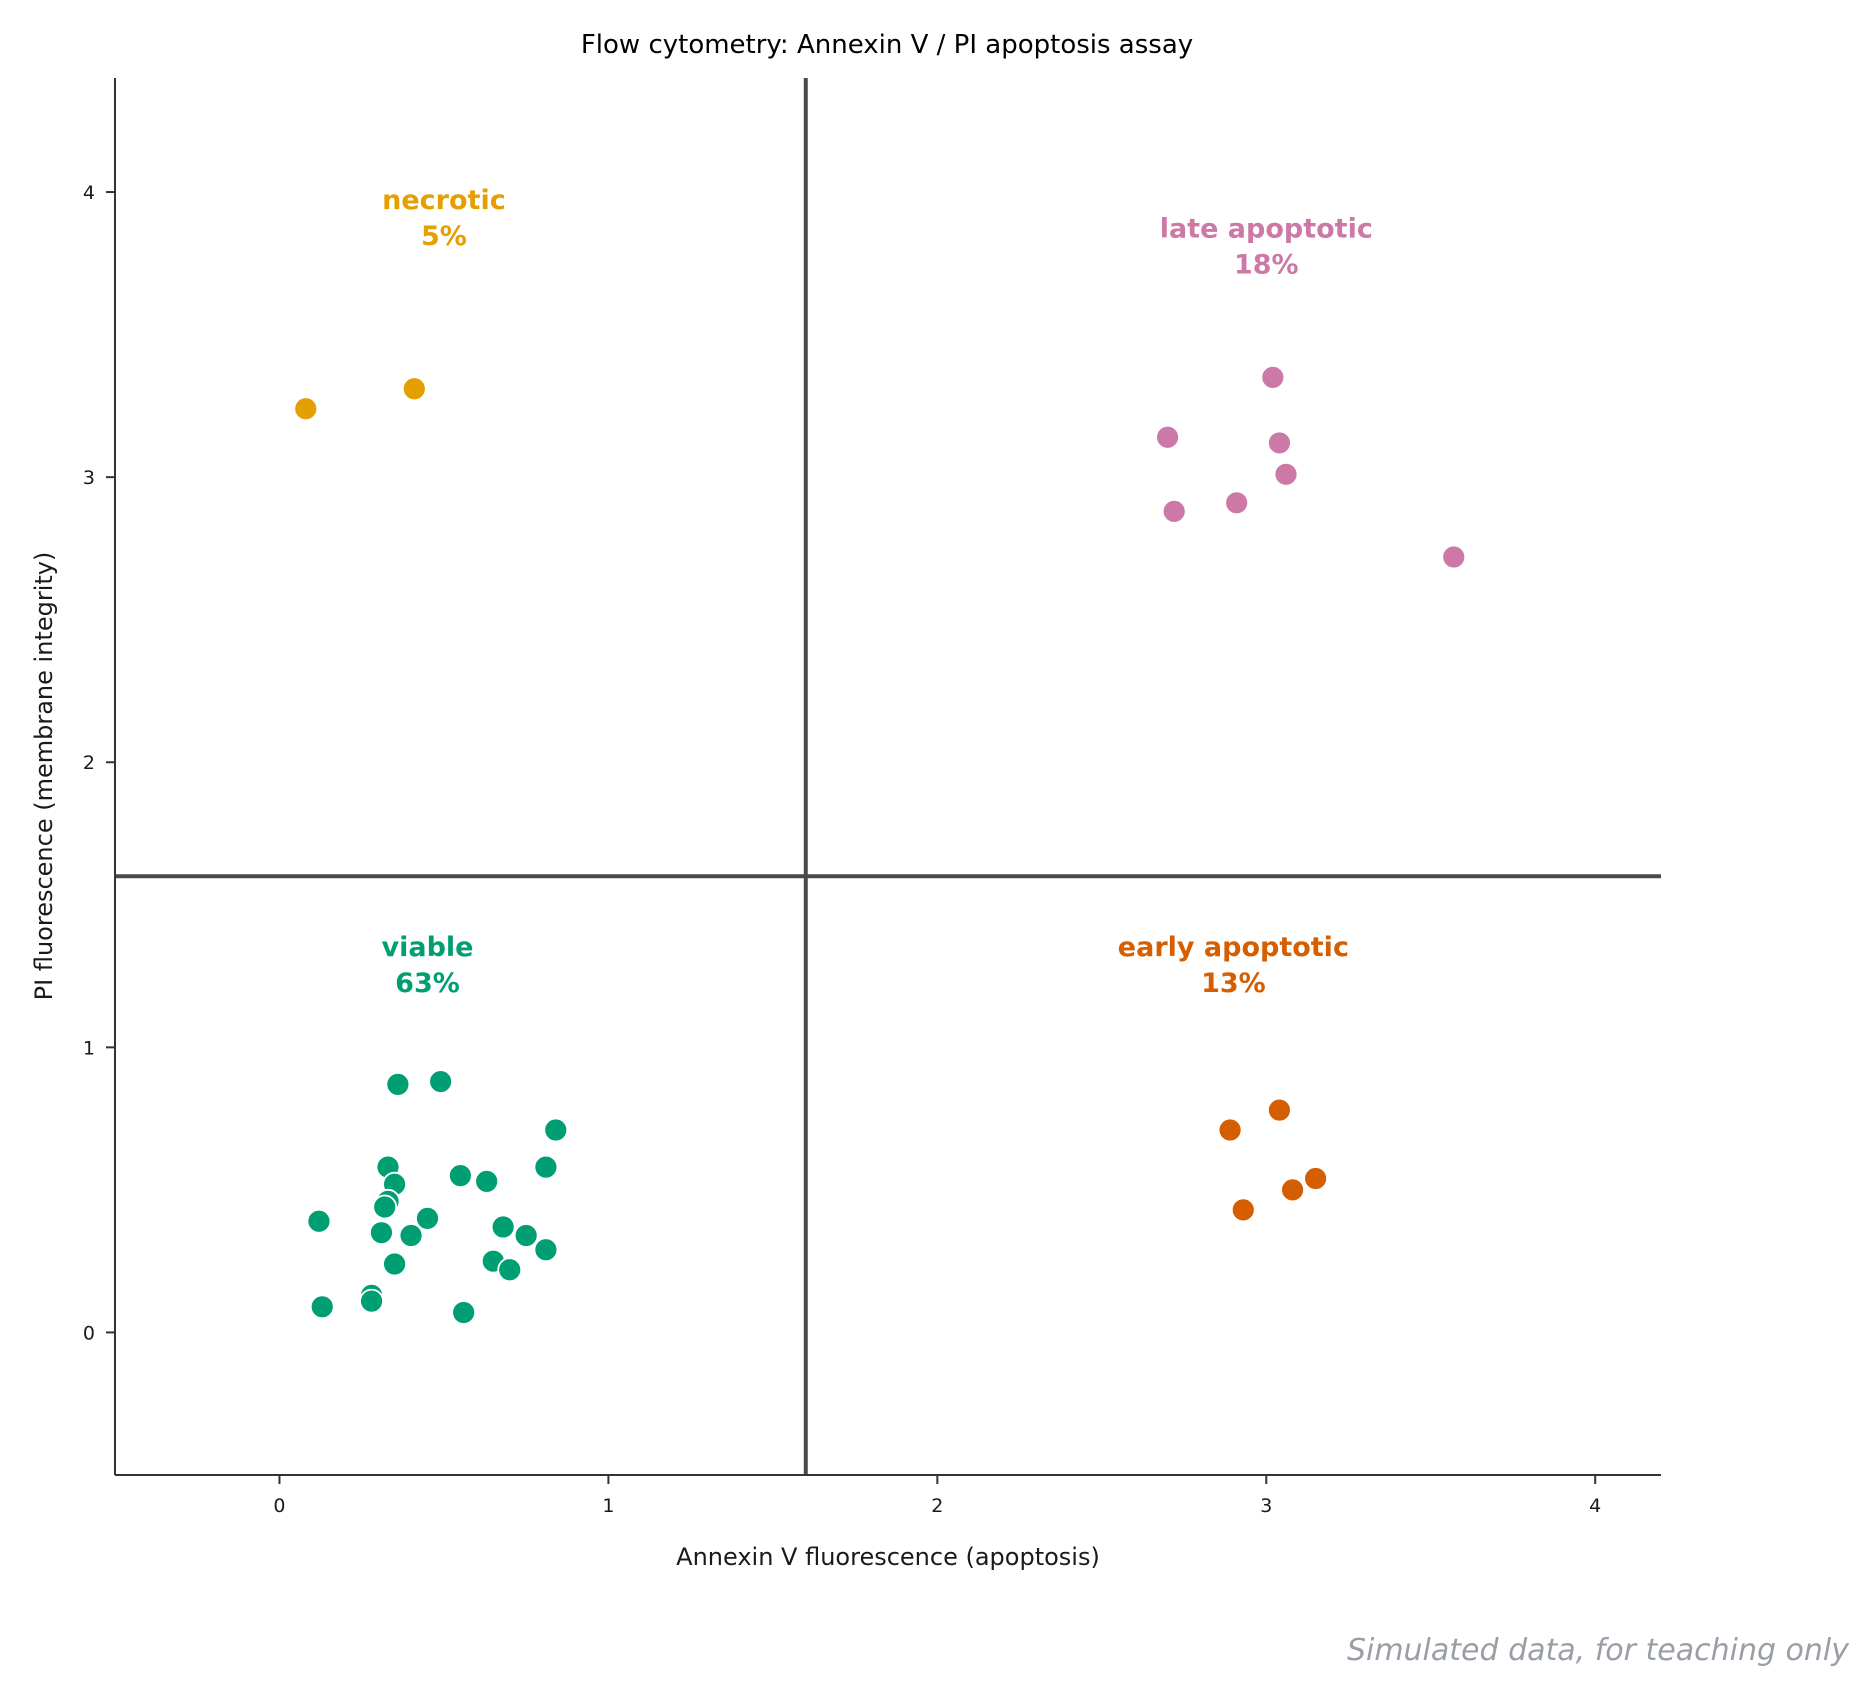 The width and height of the screenshot is (1866, 1687). I want to click on y-tick-label-0: 0, so click(89, 1333).